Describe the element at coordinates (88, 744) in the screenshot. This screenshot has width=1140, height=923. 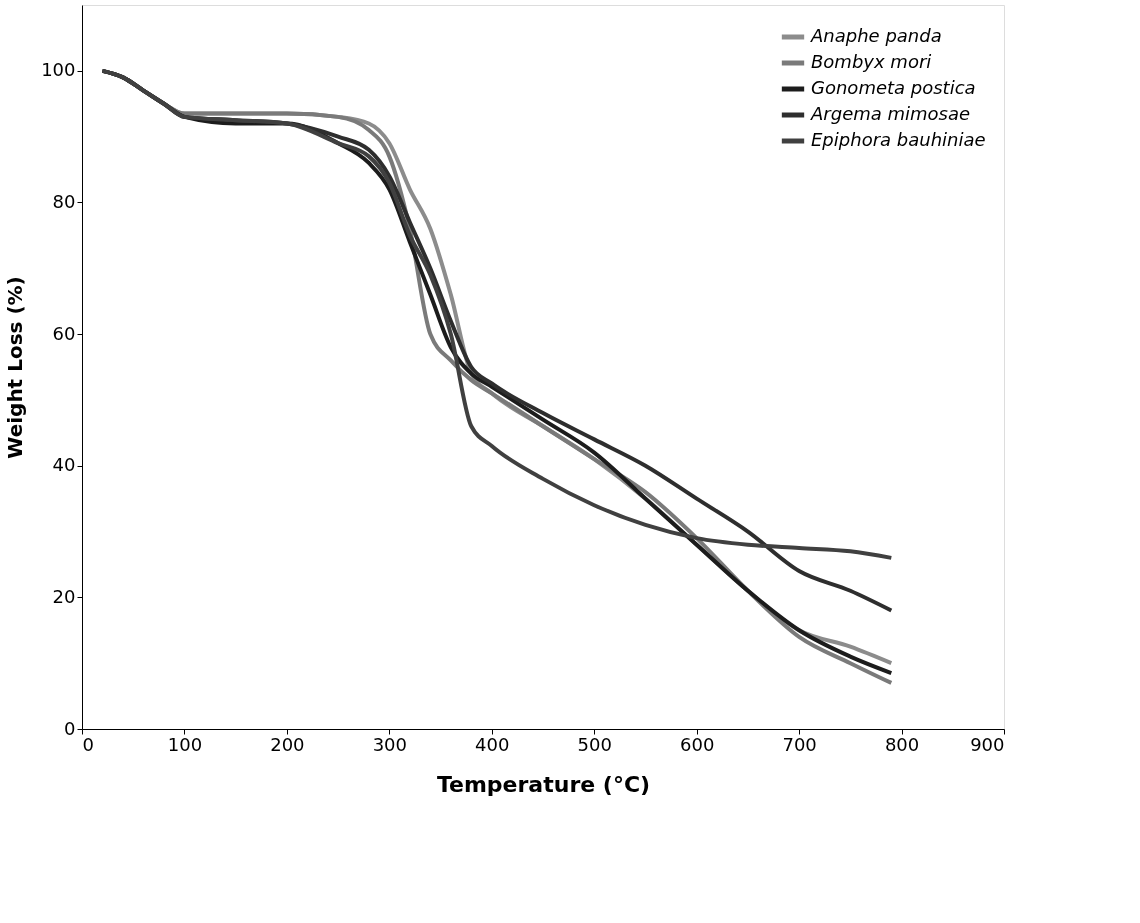
I see `x-tick-label: 0` at that location.